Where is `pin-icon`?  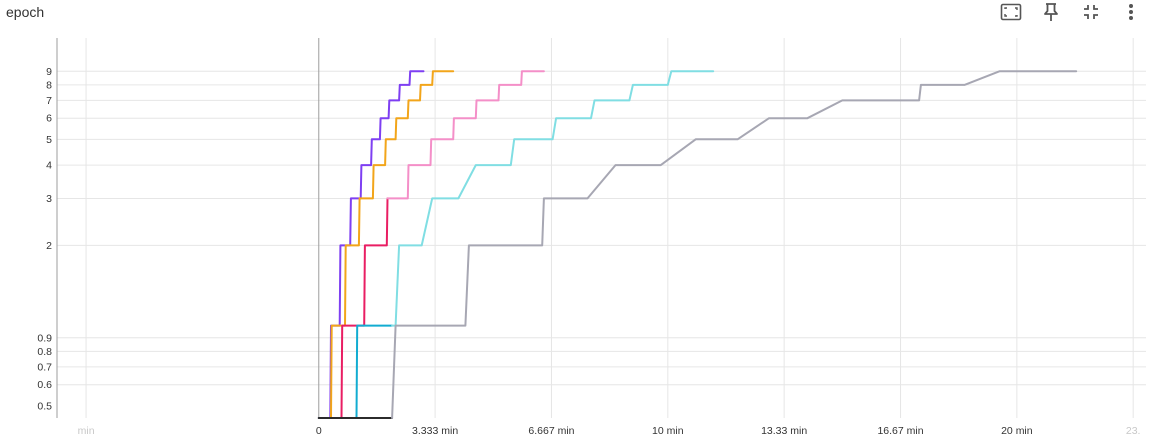 pin-icon is located at coordinates (1051, 12).